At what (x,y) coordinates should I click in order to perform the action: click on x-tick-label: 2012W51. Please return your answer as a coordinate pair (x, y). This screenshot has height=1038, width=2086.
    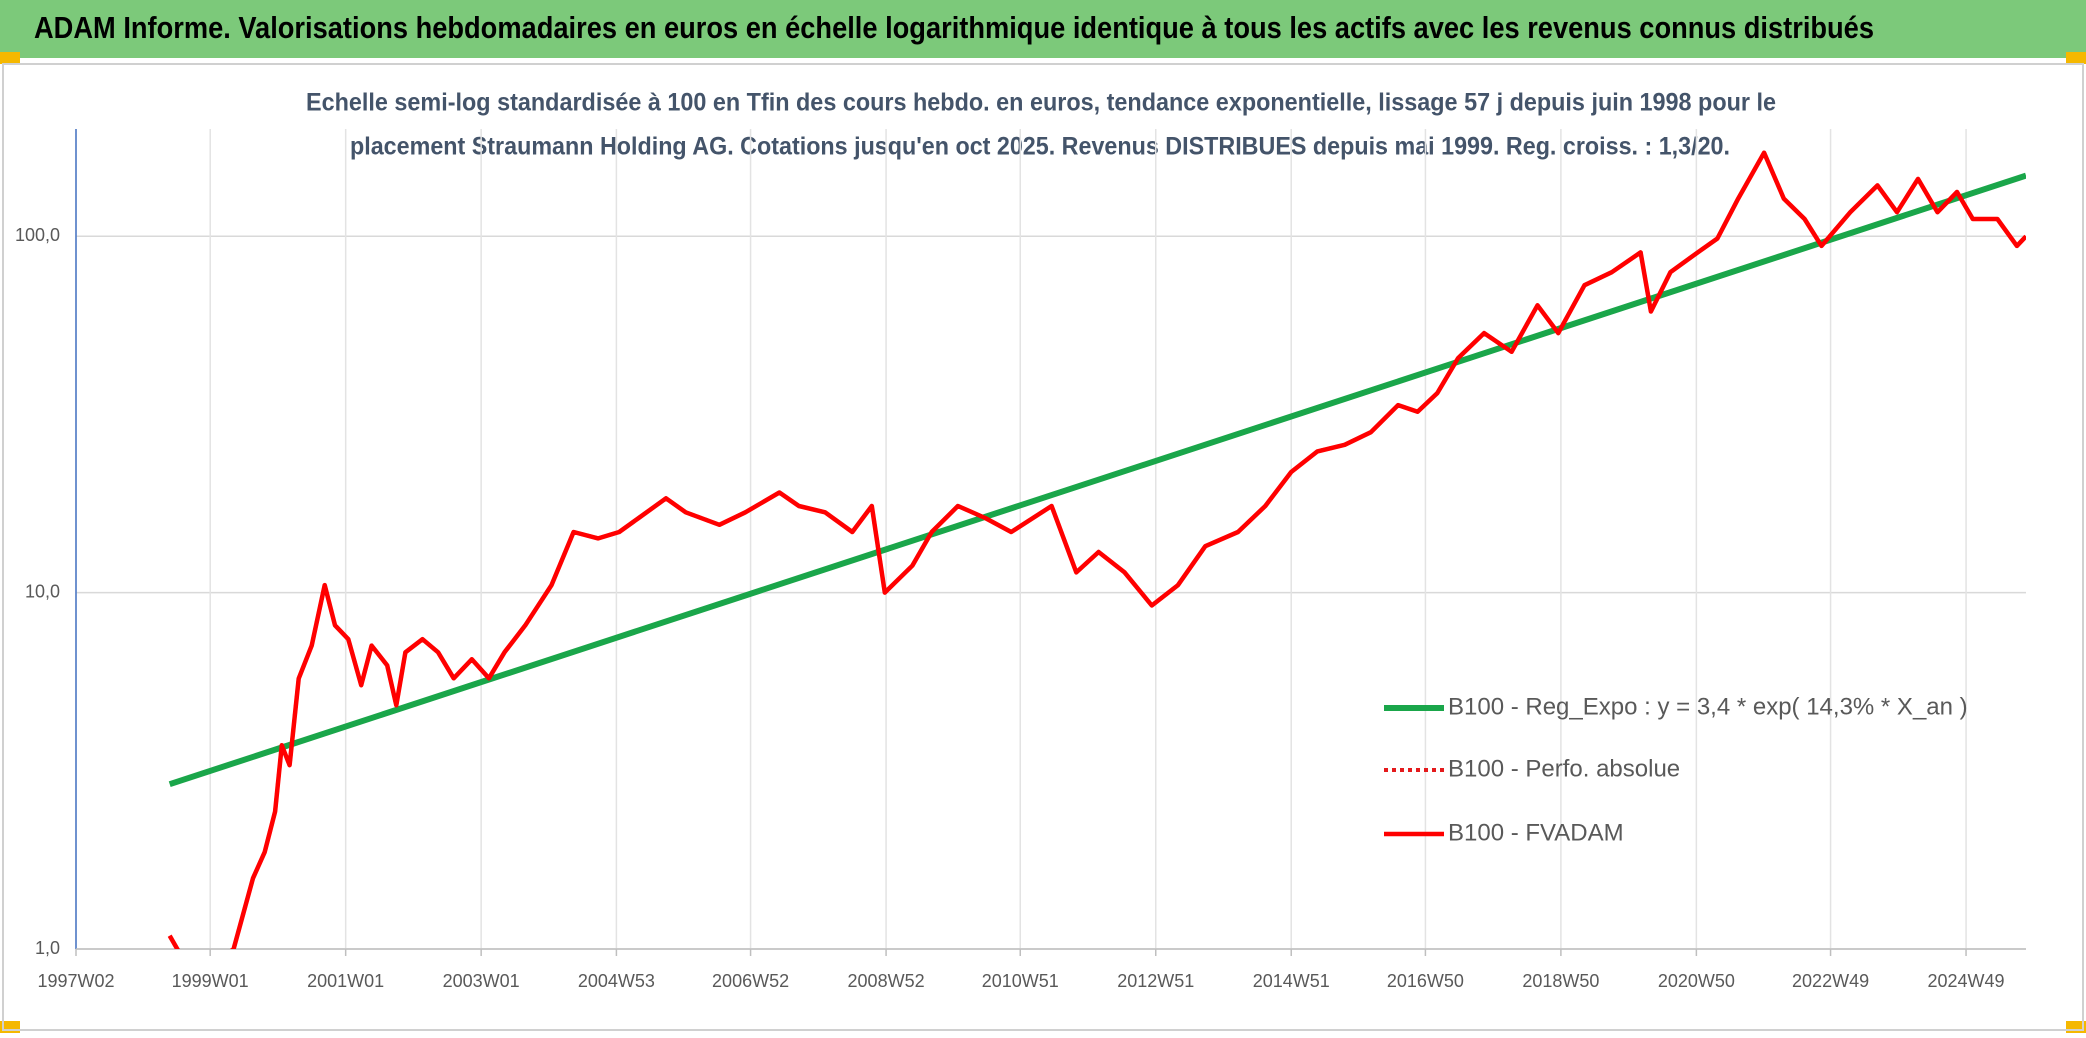
    Looking at the image, I should click on (1155, 981).